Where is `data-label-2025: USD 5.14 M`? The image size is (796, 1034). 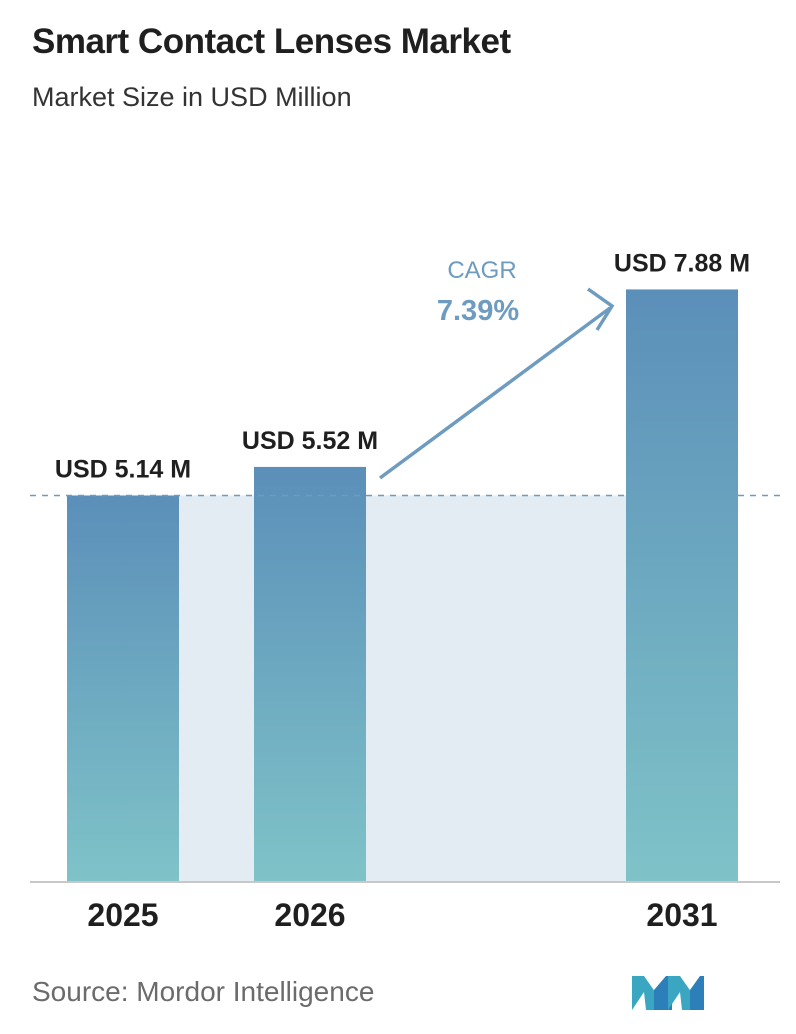 data-label-2025: USD 5.14 M is located at coordinates (123, 469).